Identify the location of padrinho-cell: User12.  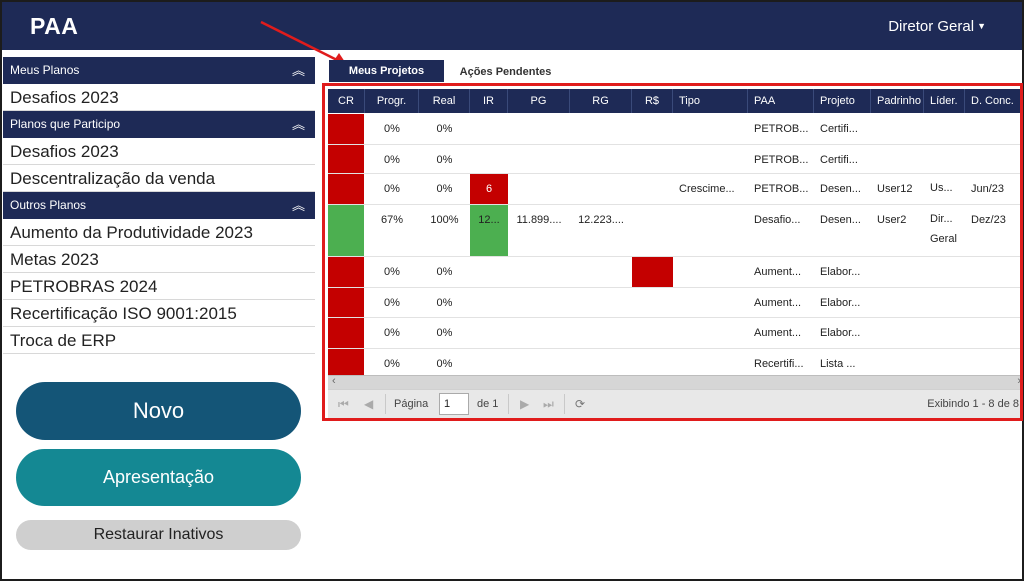
(895, 189).